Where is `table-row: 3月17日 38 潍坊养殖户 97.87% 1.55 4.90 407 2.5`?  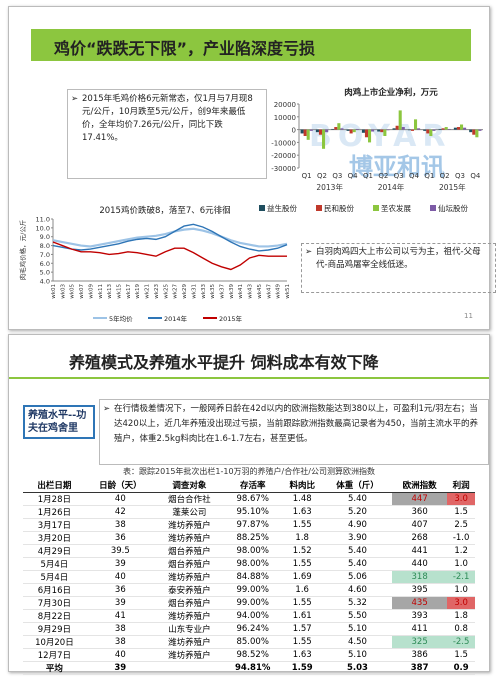 table-row: 3月17日 38 潍坊养殖户 97.87% 1.55 4.90 407 2.5 is located at coordinates (249, 525).